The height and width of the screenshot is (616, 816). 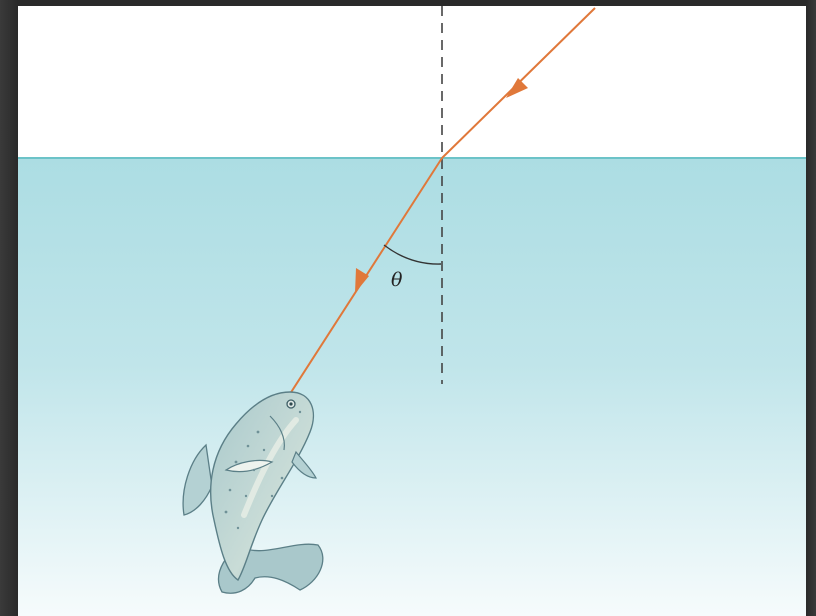 What do you see at coordinates (412, 254) in the screenshot?
I see `angle-arc` at bounding box center [412, 254].